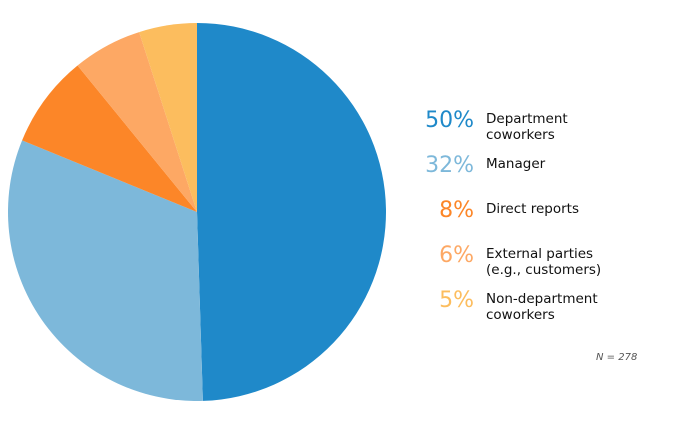 Image resolution: width=675 pixels, height=425 pixels. What do you see at coordinates (449, 120) in the screenshot?
I see `slice-percent-label: 50%` at bounding box center [449, 120].